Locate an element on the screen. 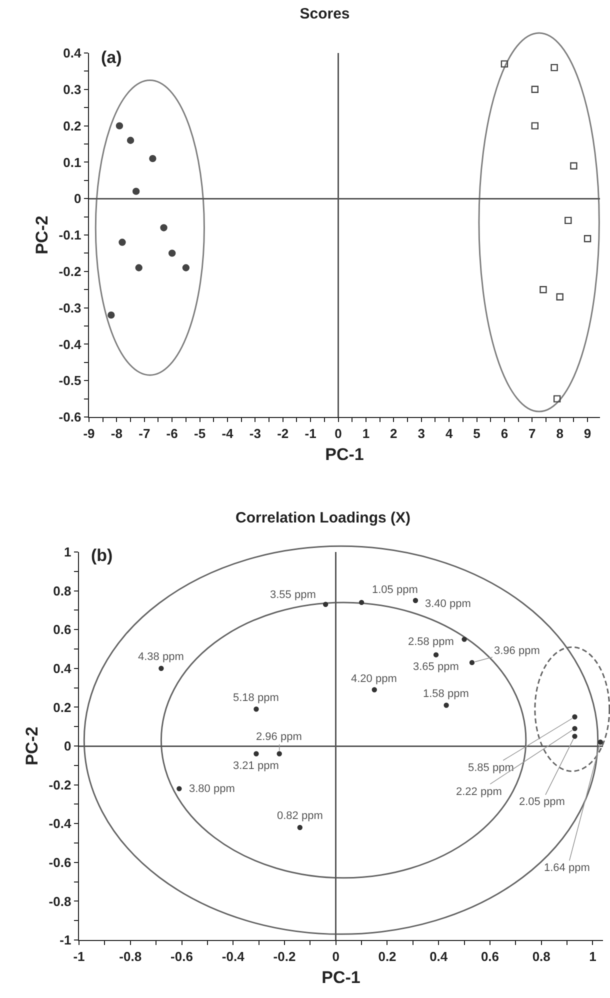 This screenshot has height=998, width=610. x-tick-label: 8 is located at coordinates (560, 433).